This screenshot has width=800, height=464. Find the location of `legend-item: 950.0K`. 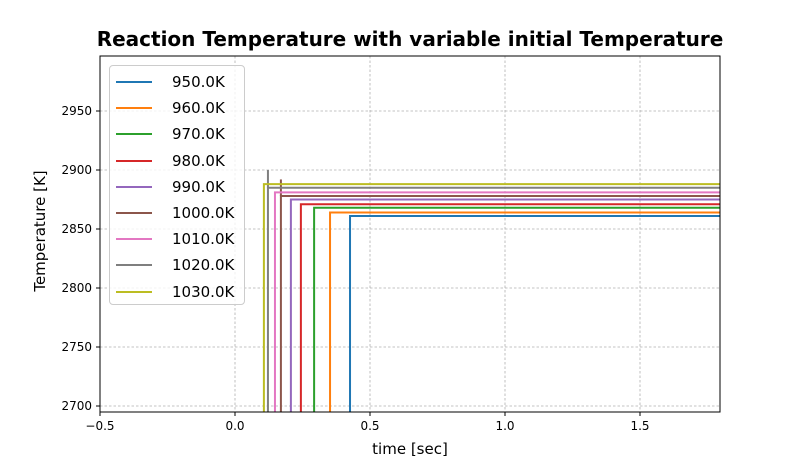

legend-item: 950.0K is located at coordinates (170, 82).